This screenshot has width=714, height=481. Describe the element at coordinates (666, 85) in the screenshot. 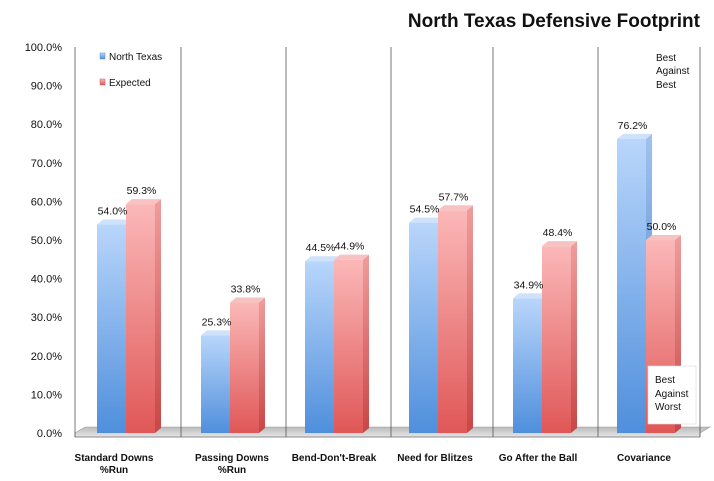

I see `annotation-best-line-3: Best` at that location.